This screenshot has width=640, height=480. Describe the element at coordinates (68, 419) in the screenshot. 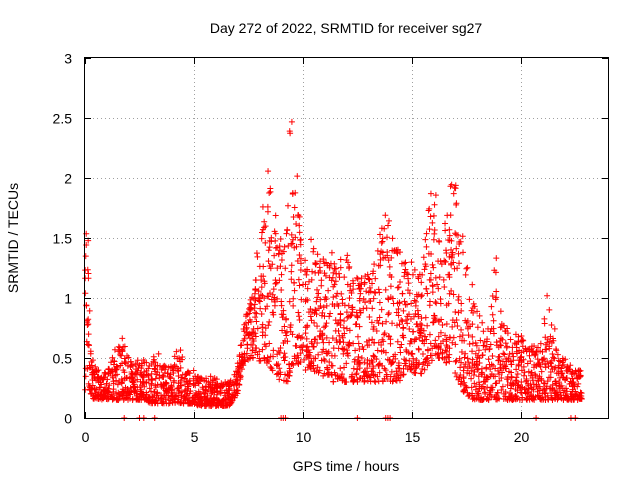

I see `y-tick-label: 0` at that location.